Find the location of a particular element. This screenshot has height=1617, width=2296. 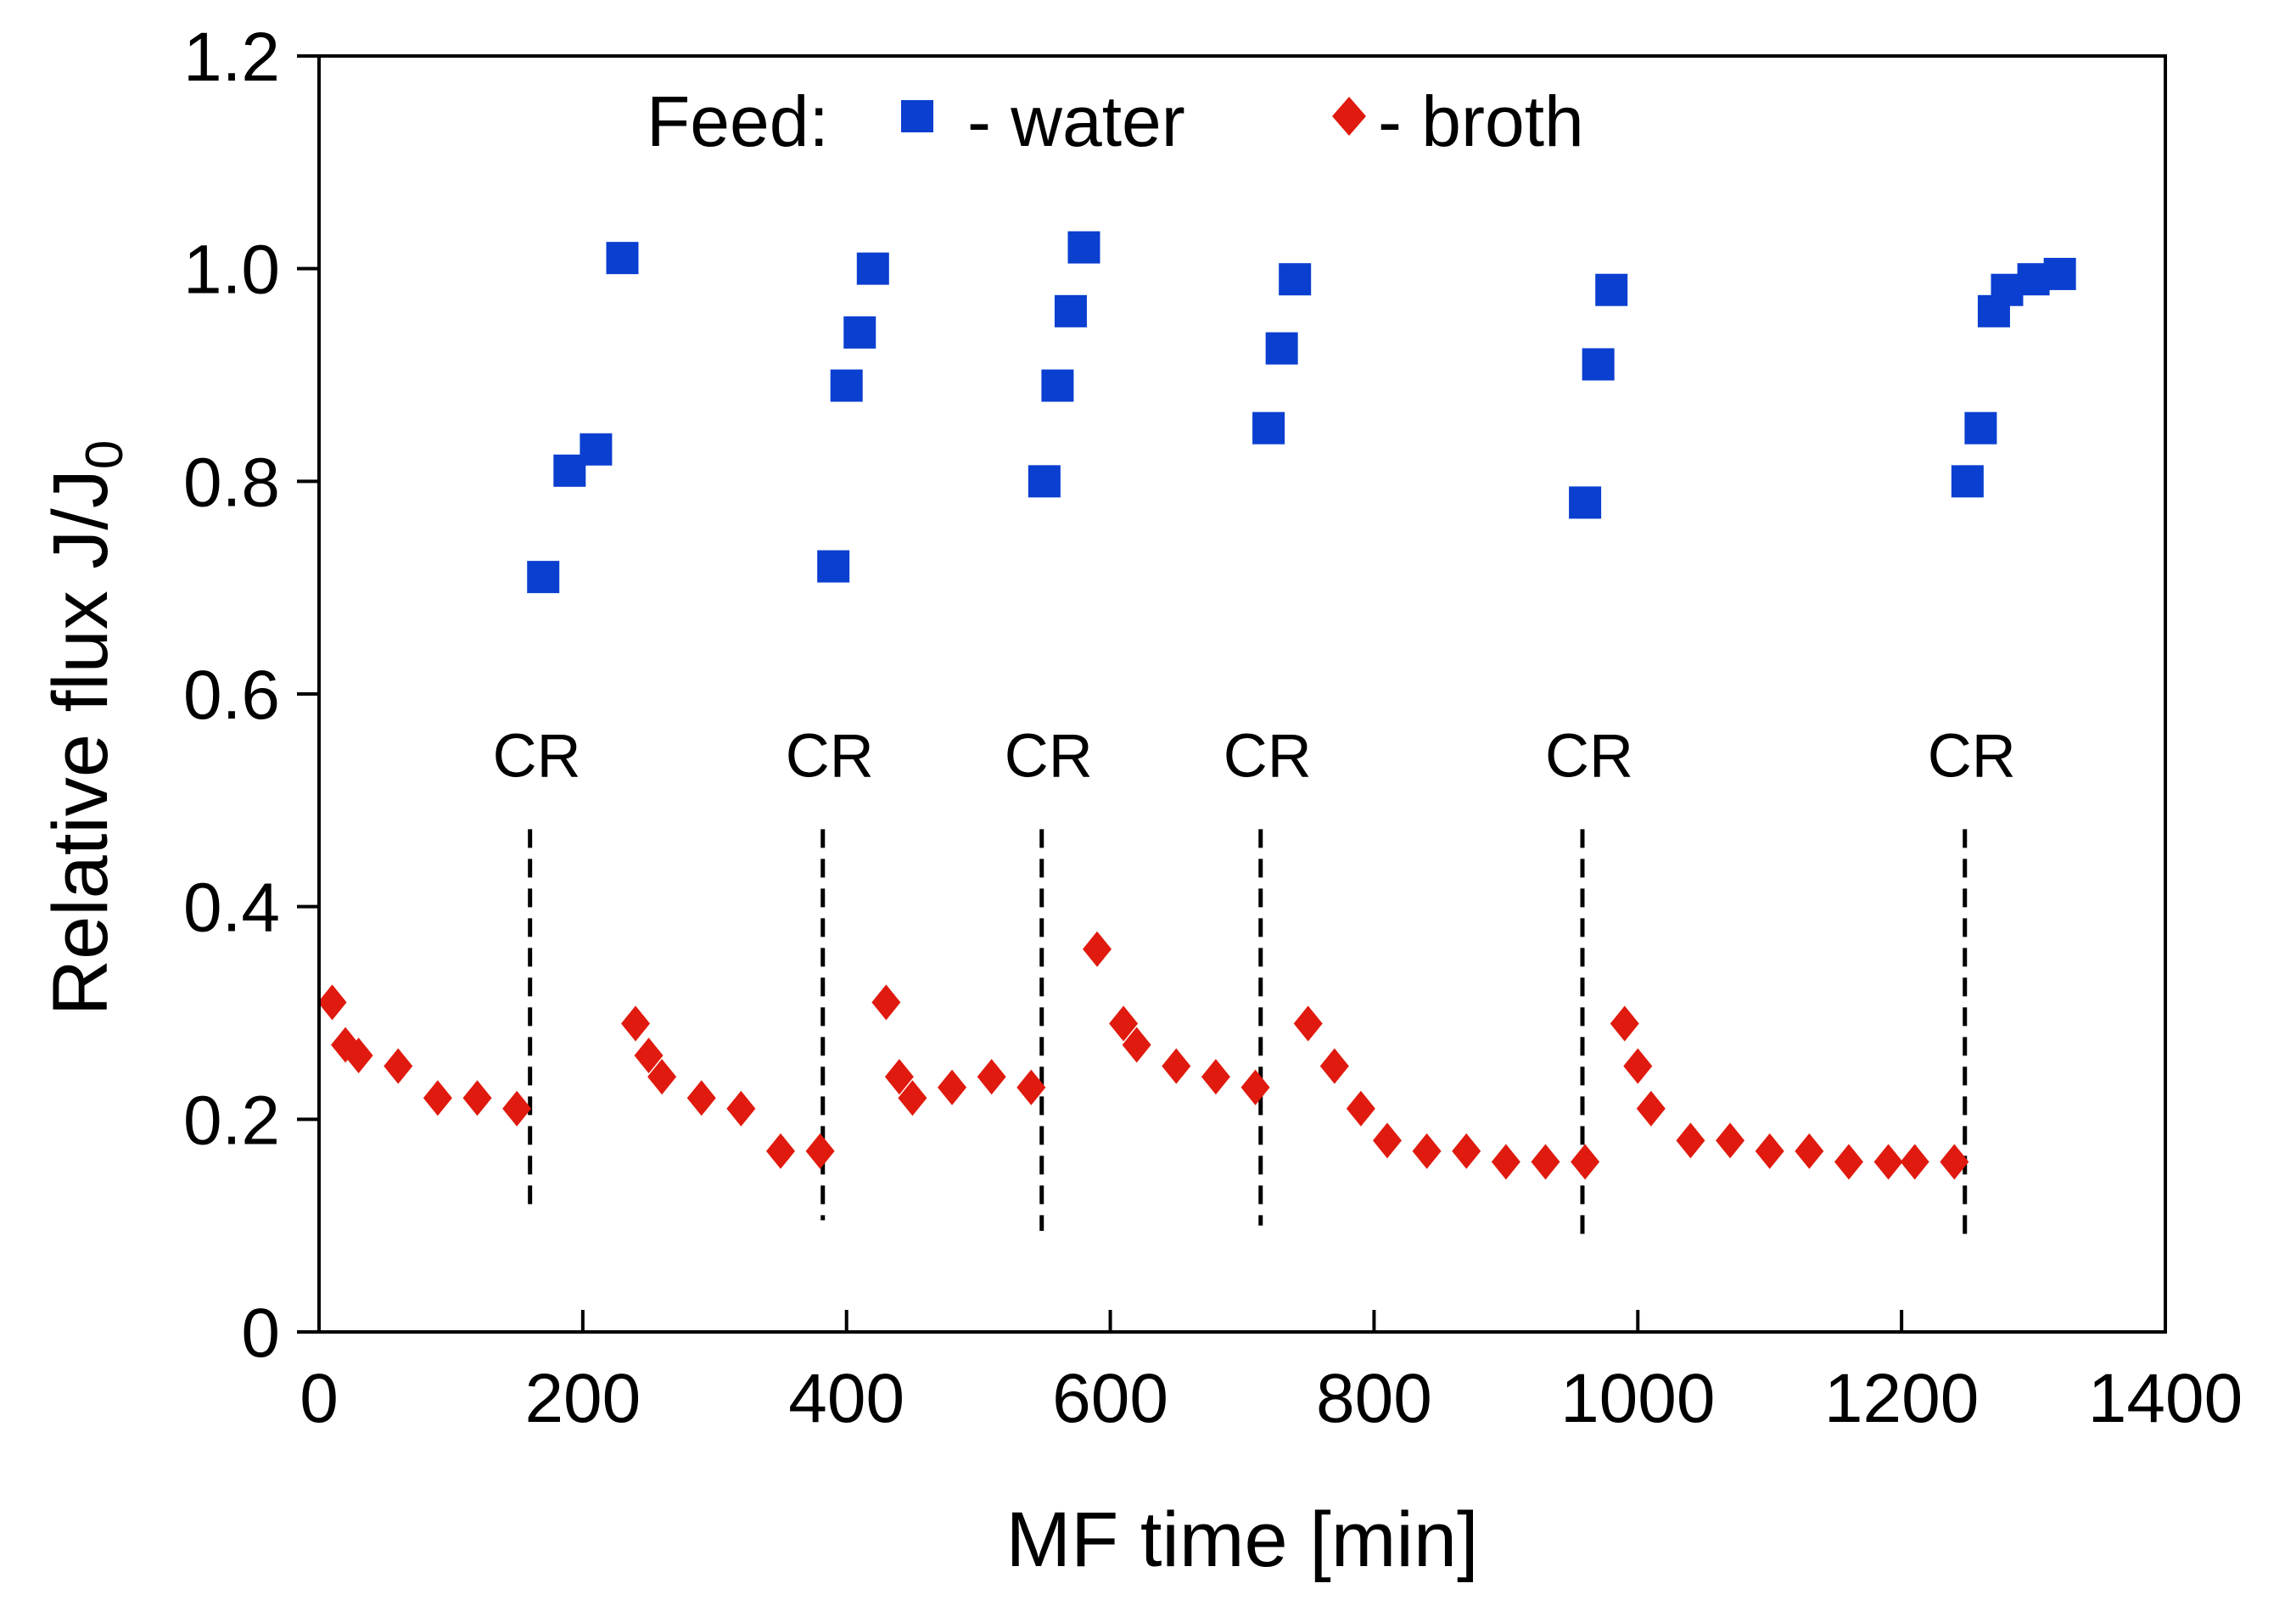

legend-broth-marker is located at coordinates (1349, 116).